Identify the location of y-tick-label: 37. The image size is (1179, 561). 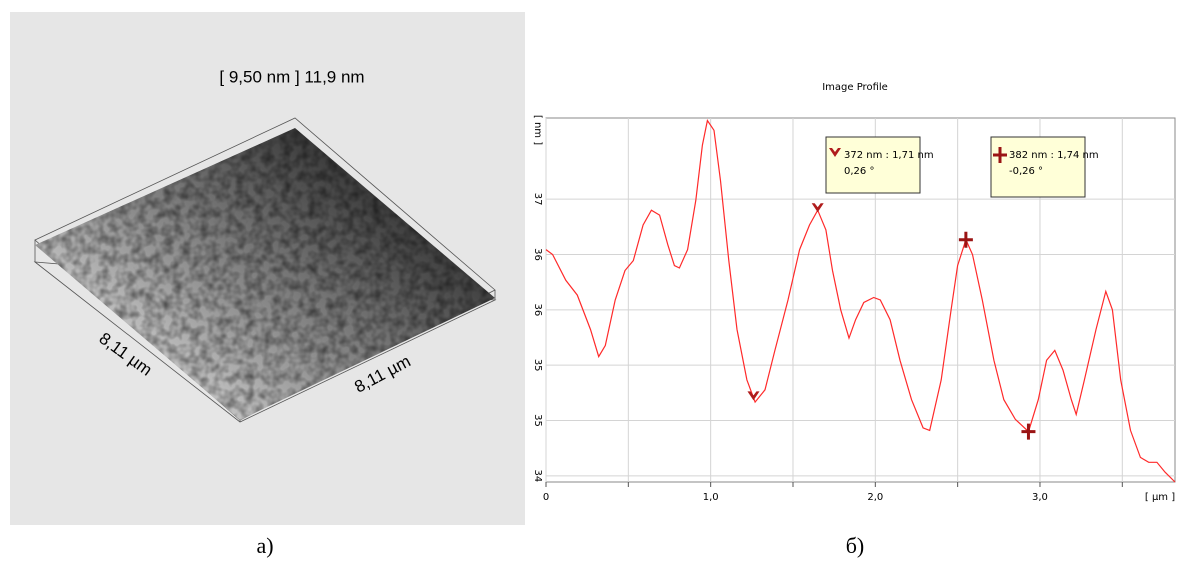
(537, 199).